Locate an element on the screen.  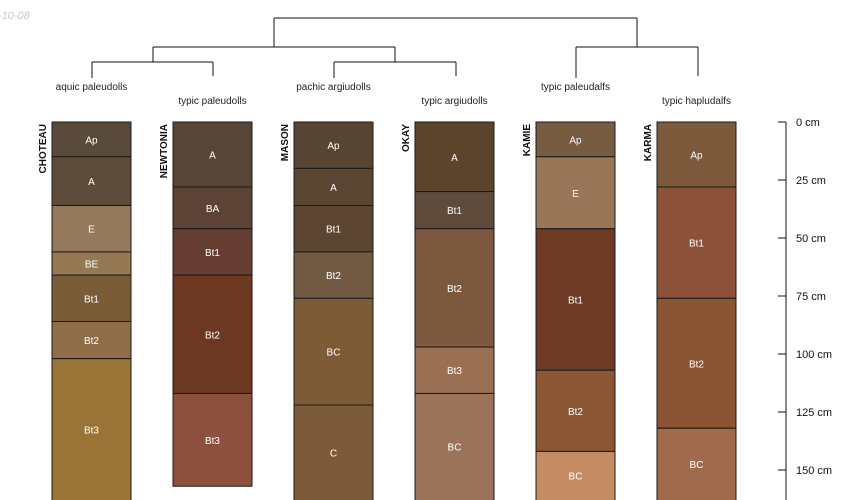
date-fragment: -10-08 is located at coordinates (15, 16).